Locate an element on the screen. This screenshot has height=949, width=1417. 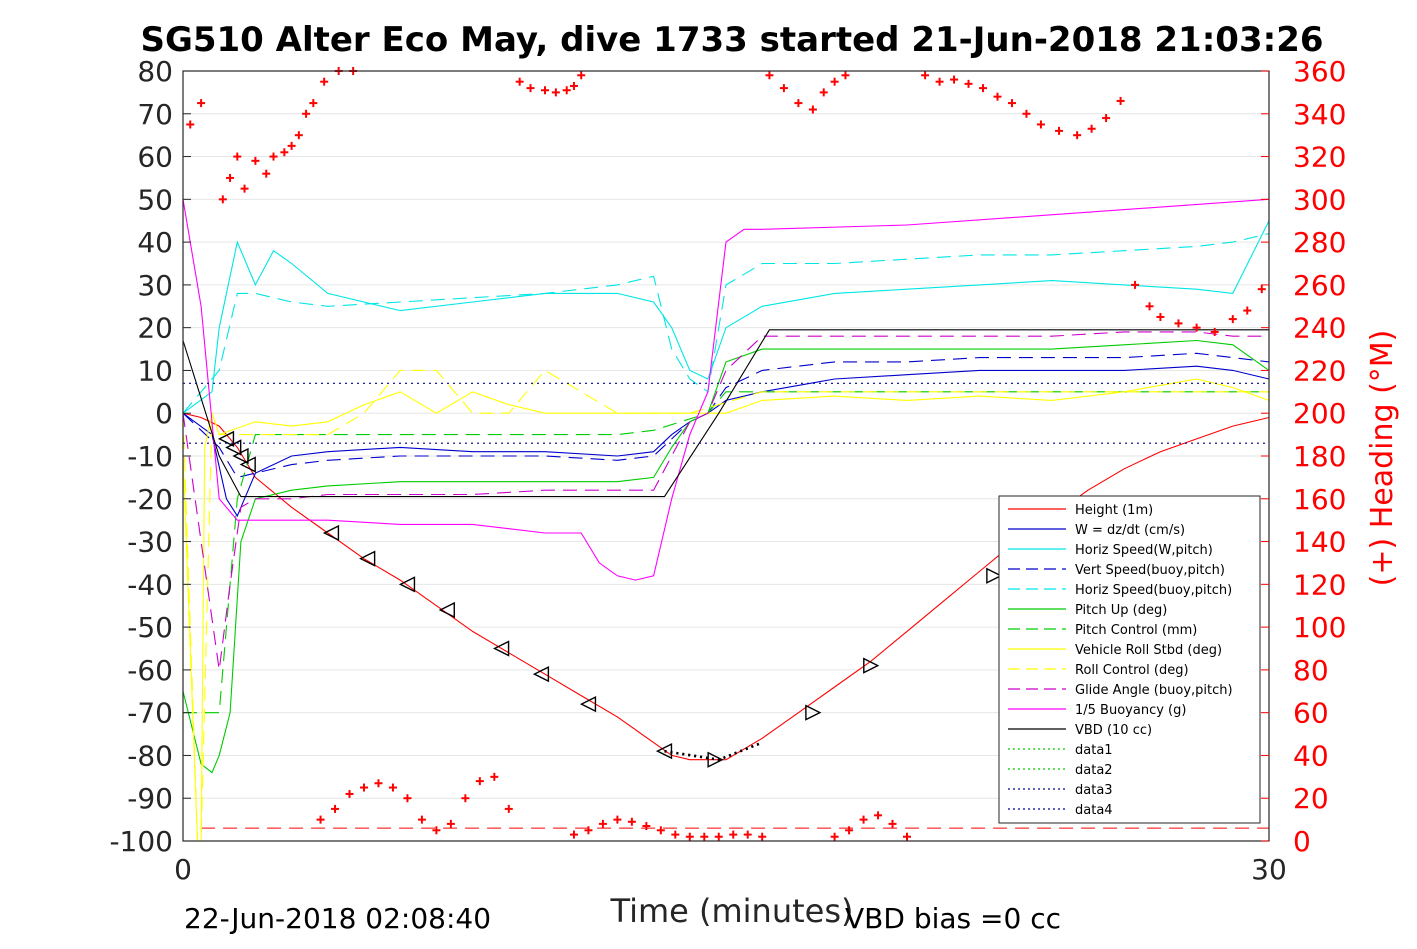
legend-label: Roll Control (deg) is located at coordinates (1132, 670).